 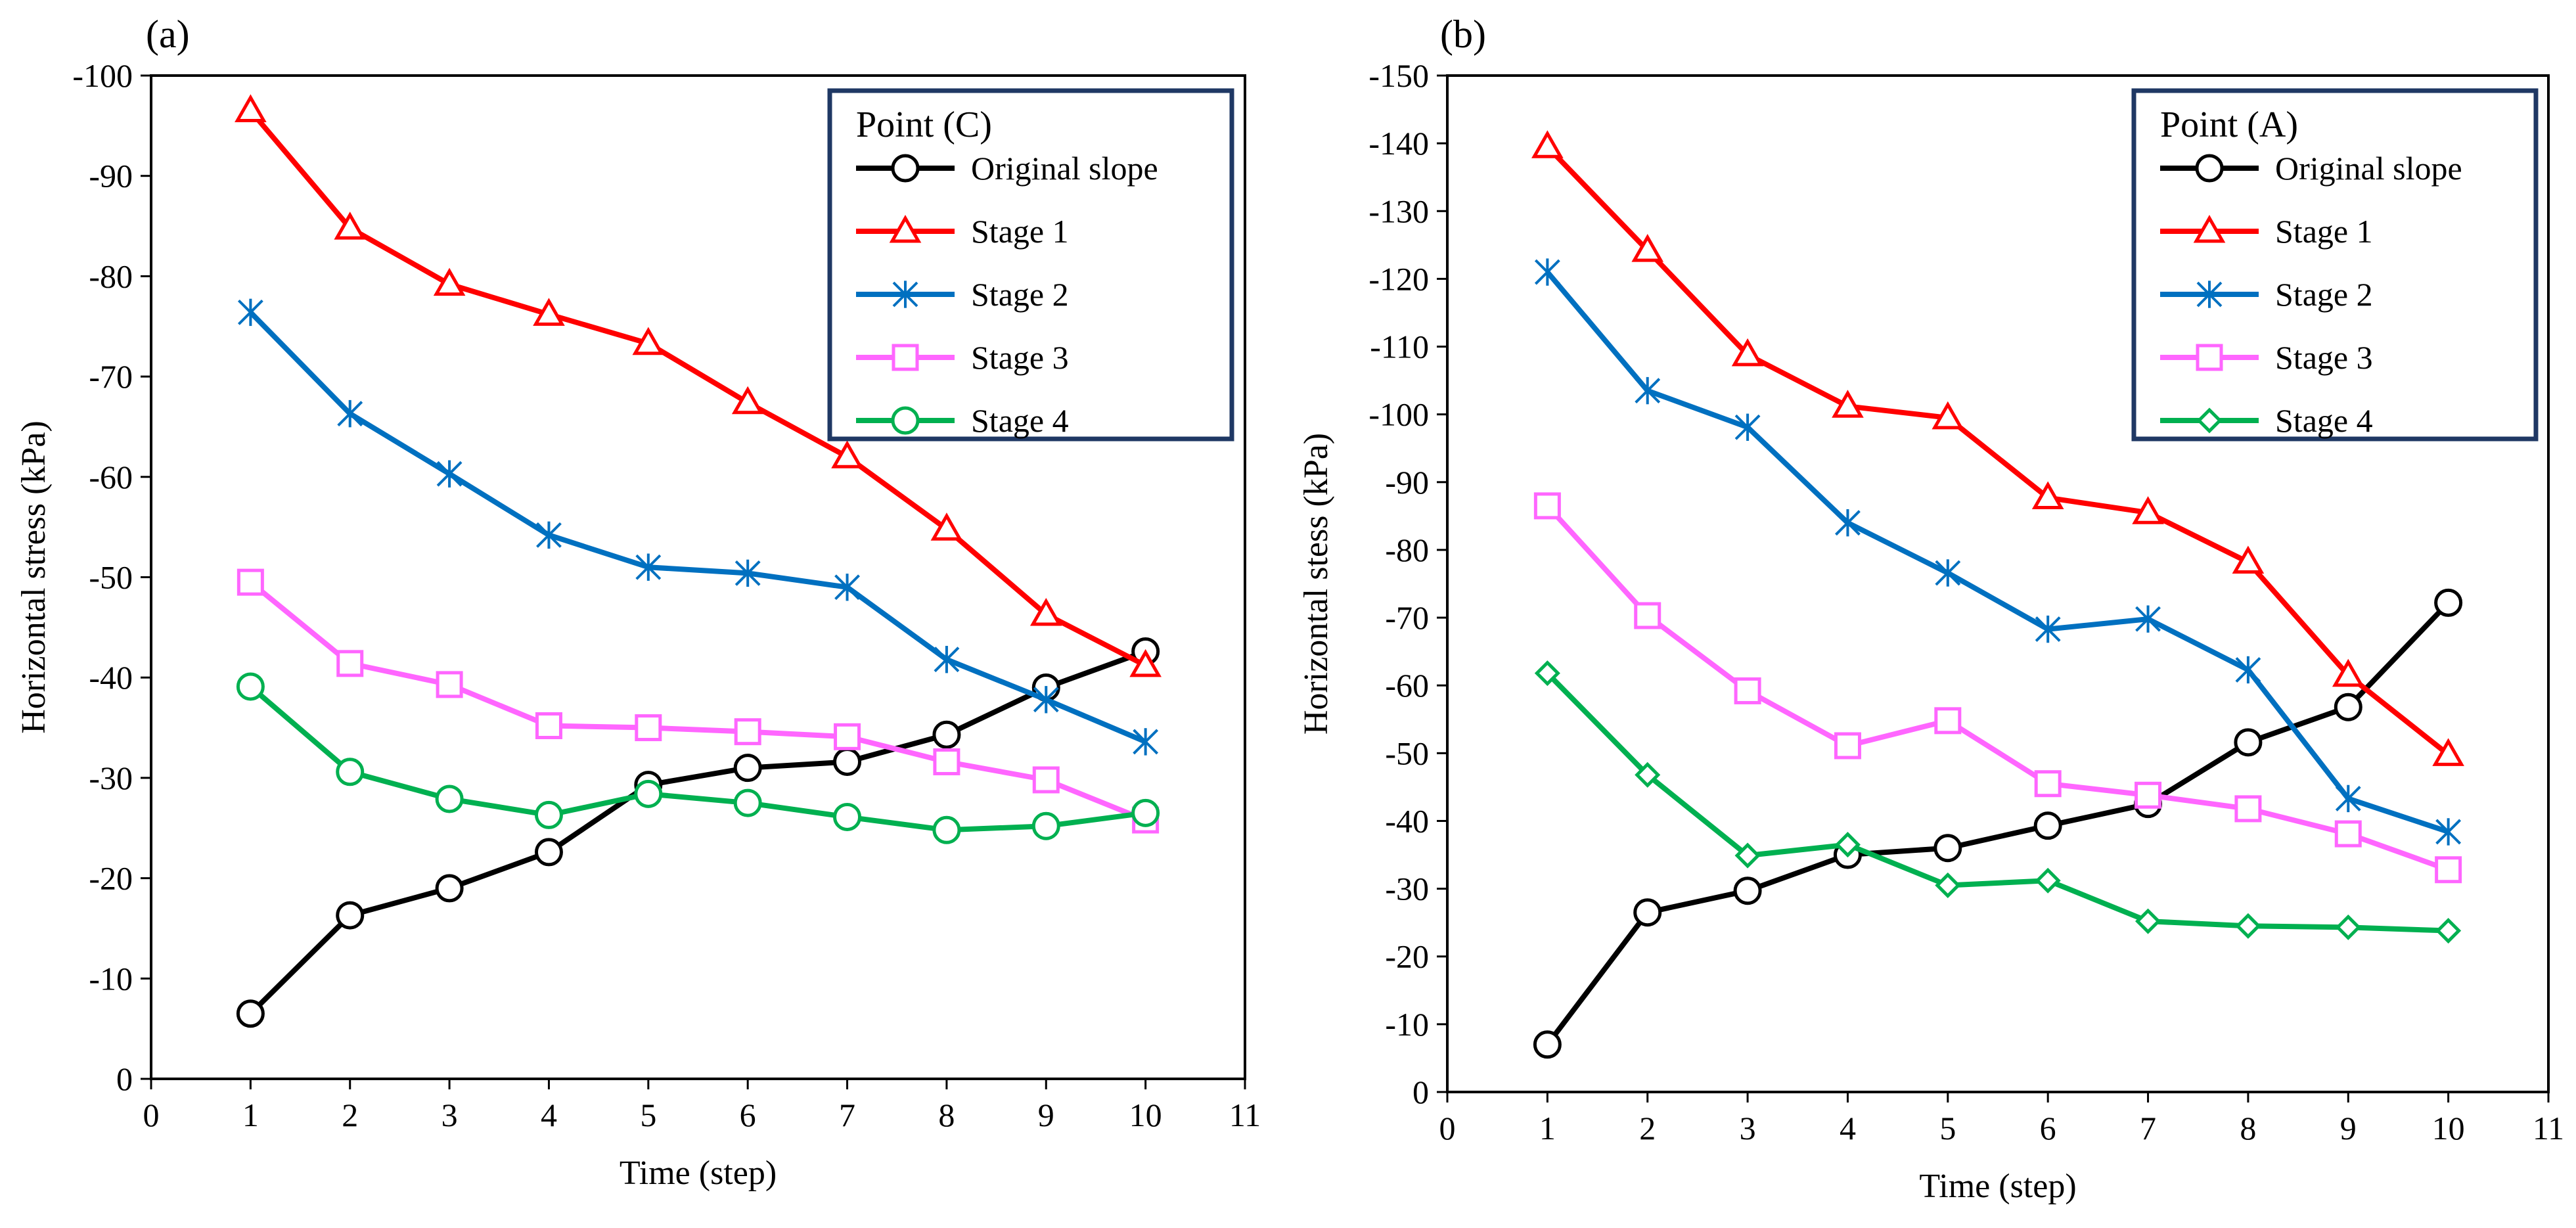 I want to click on series-original-slope-line, so click(x=1998, y=824).